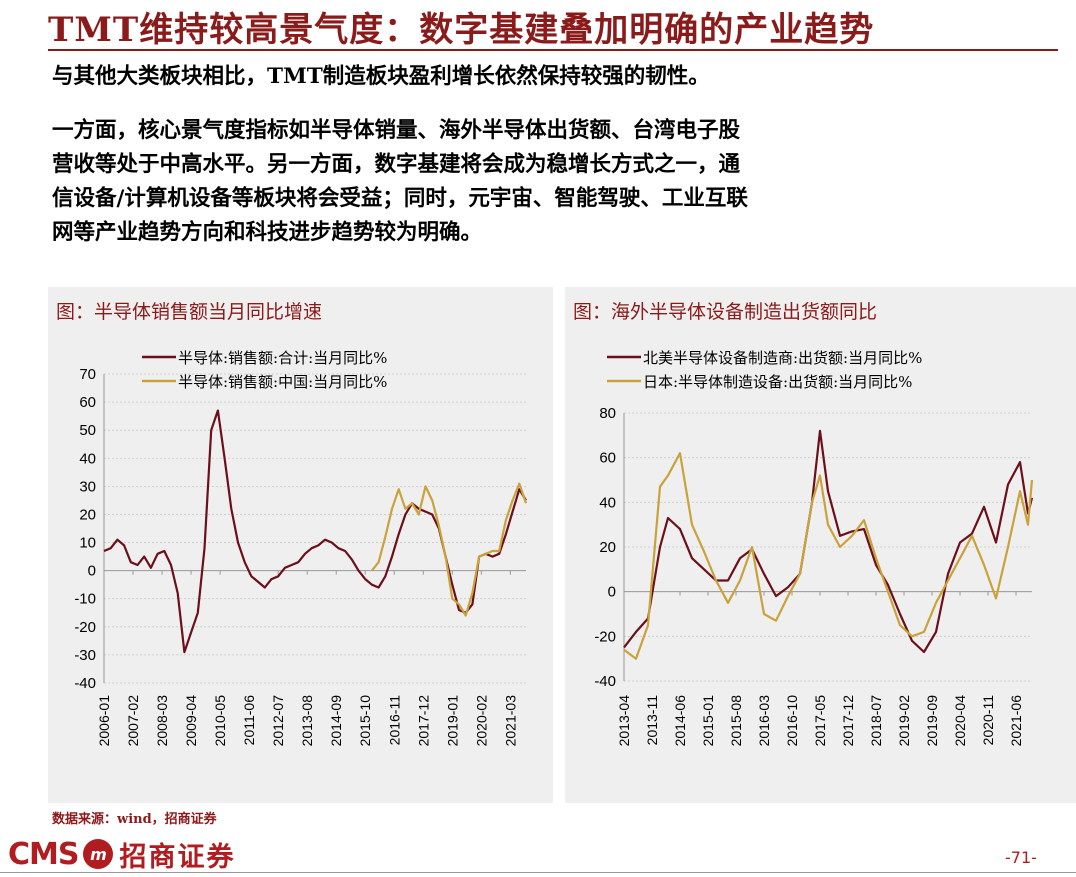 The height and width of the screenshot is (877, 1076). Describe the element at coordinates (777, 382) in the screenshot. I see `legend-label: 日本:半导体制造设备:出货额:当月同比%` at that location.